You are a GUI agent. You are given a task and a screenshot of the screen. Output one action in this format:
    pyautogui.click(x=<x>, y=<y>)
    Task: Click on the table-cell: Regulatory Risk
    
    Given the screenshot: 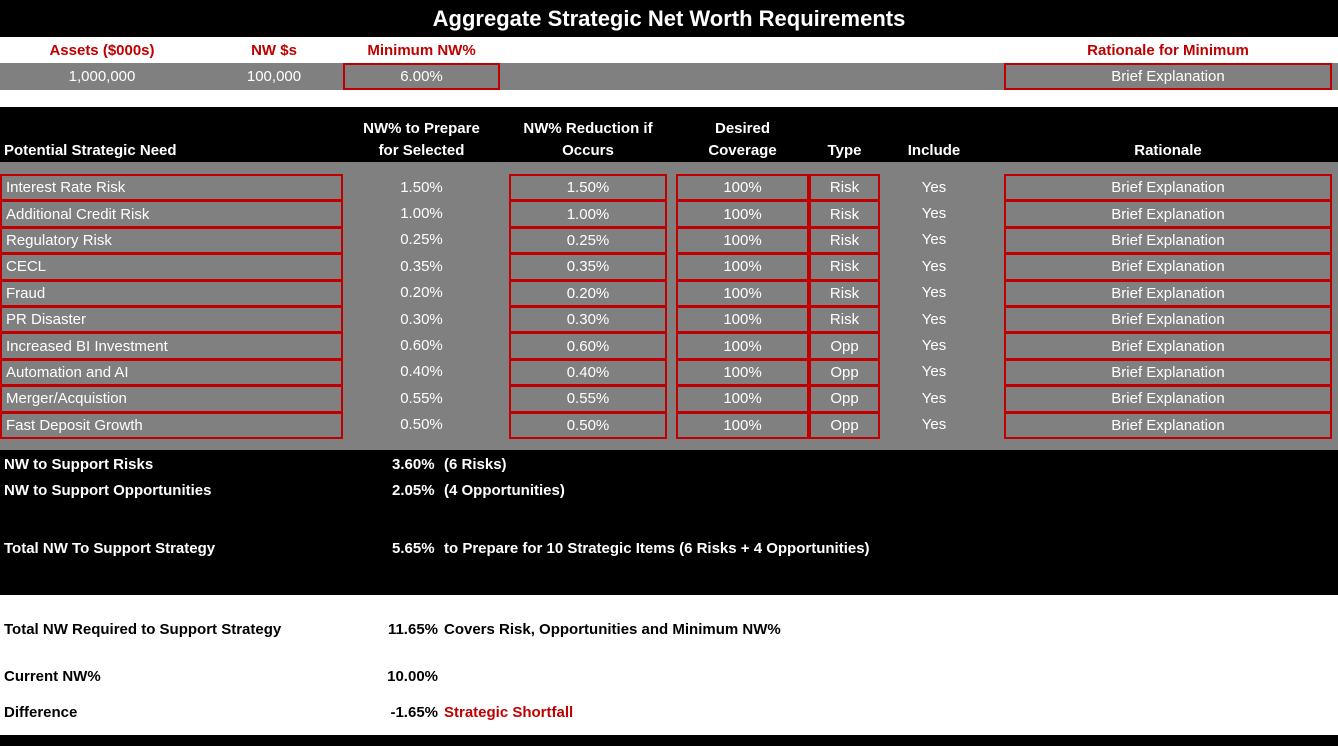 What is the action you would take?
    pyautogui.click(x=171, y=240)
    